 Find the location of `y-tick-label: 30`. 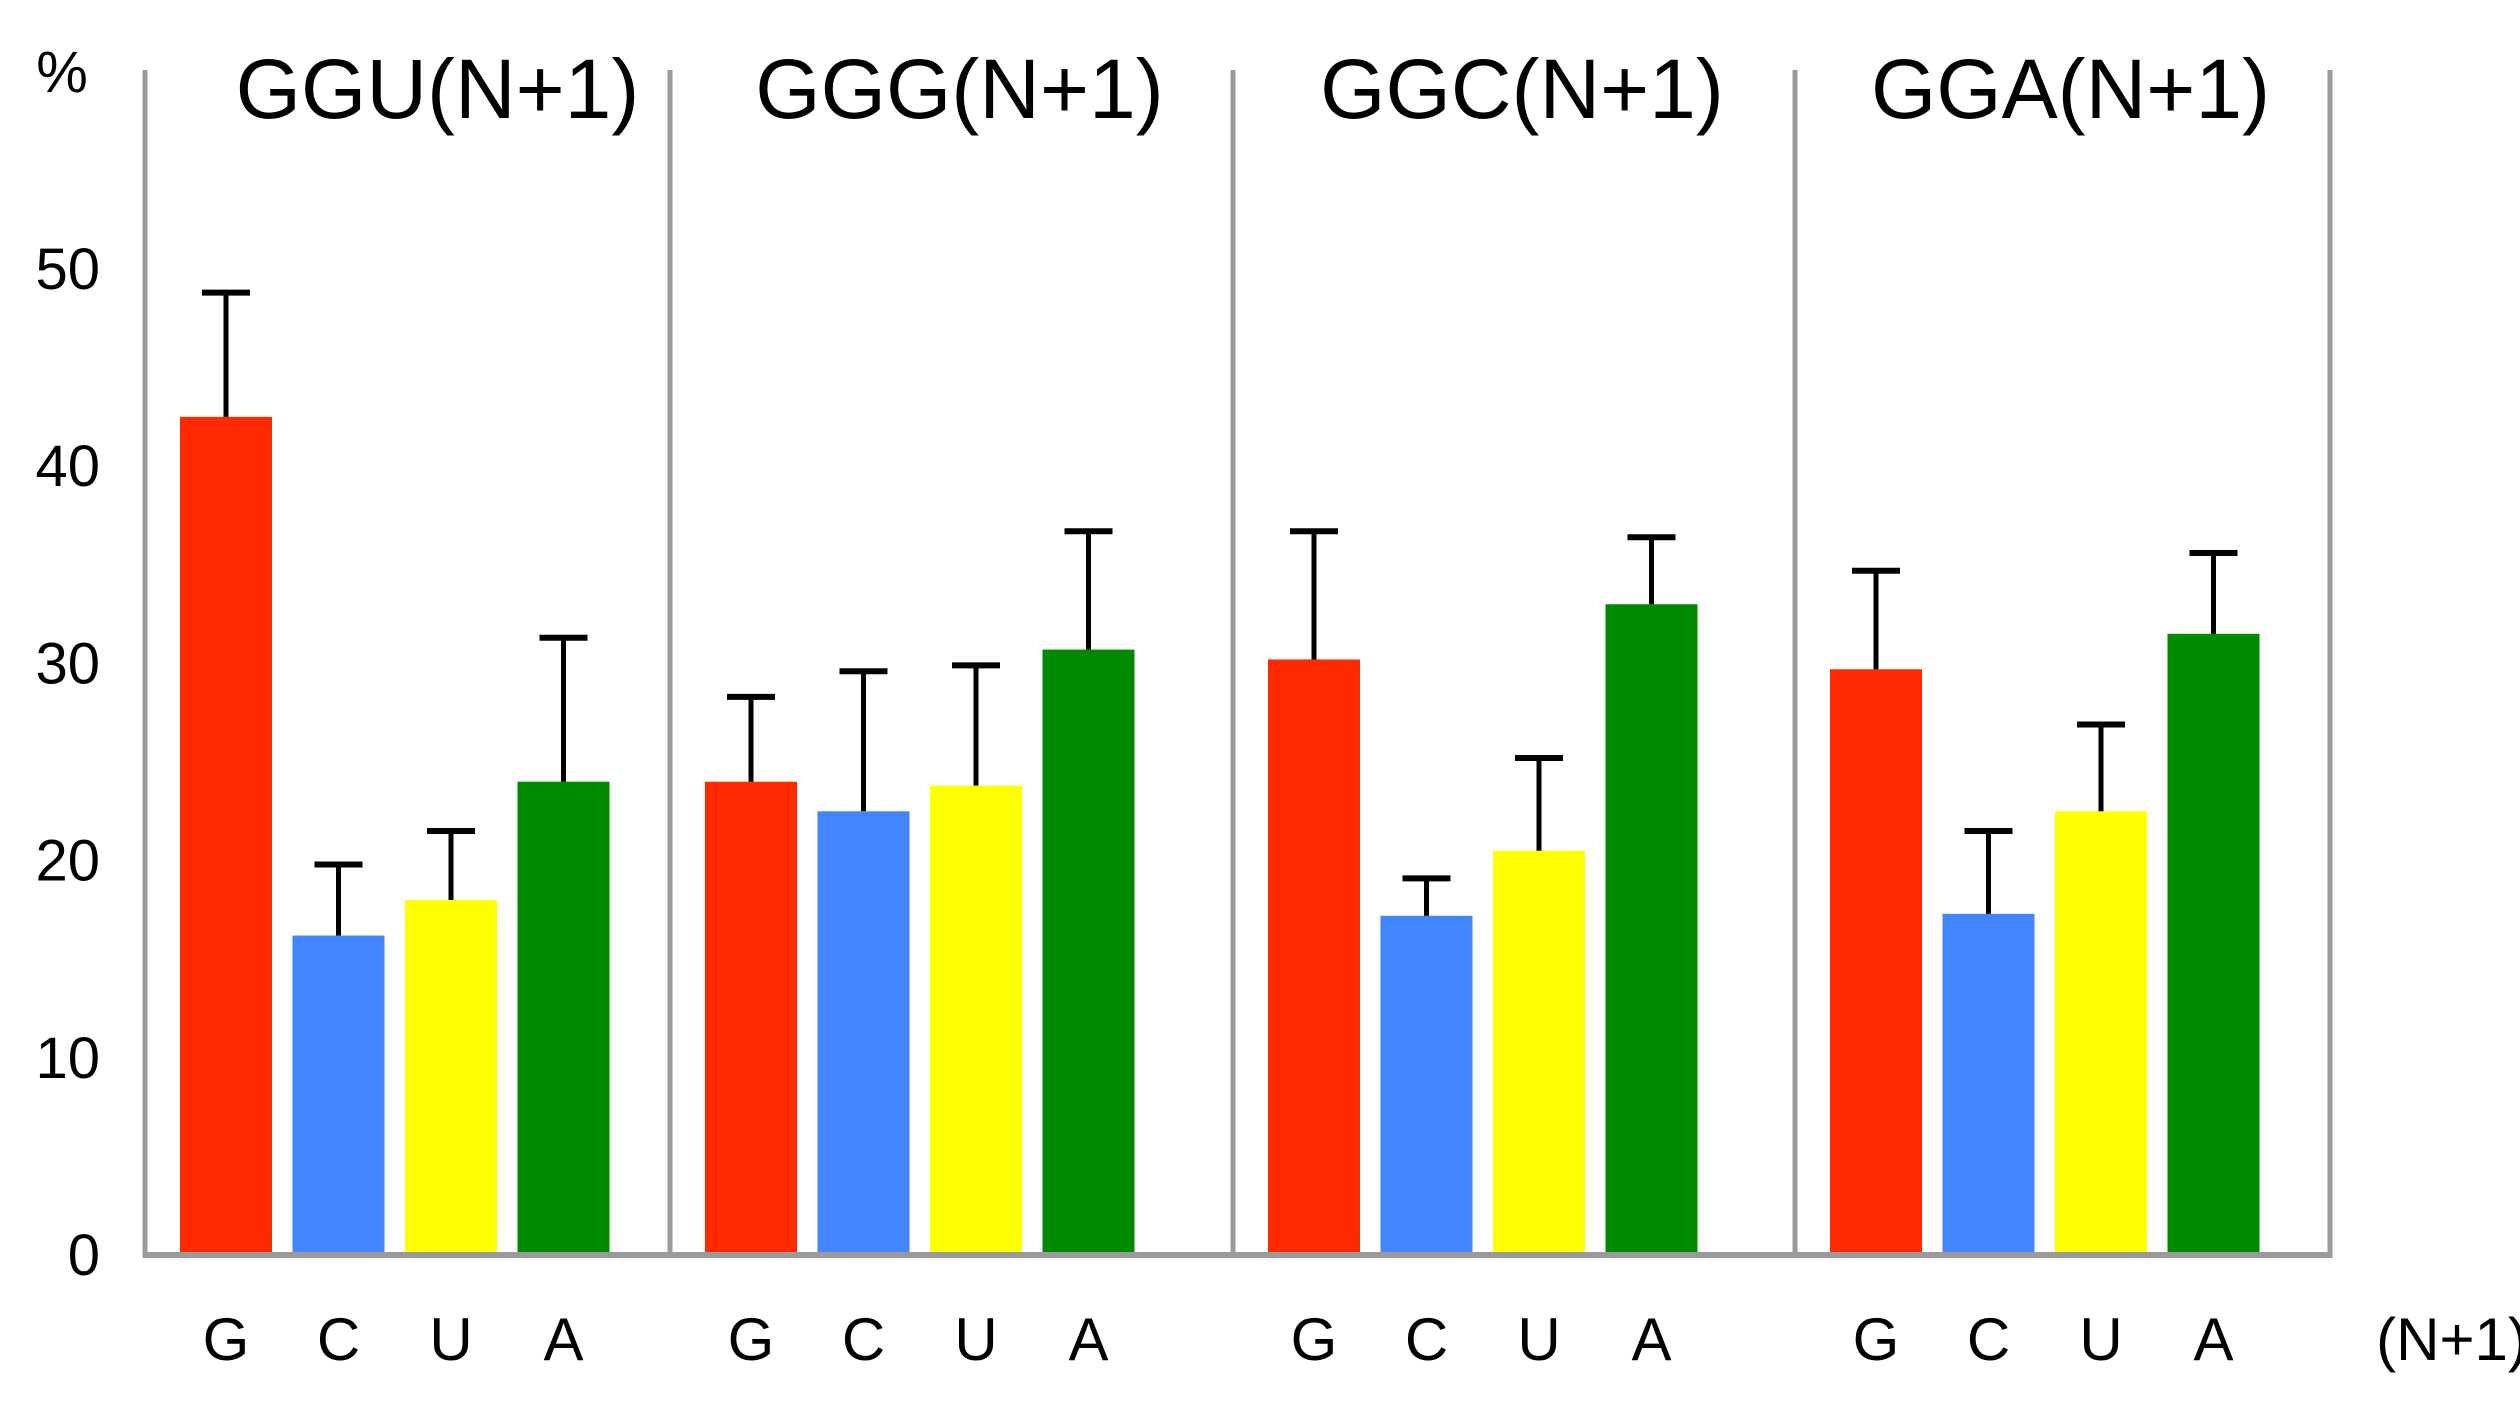

y-tick-label: 30 is located at coordinates (67, 663).